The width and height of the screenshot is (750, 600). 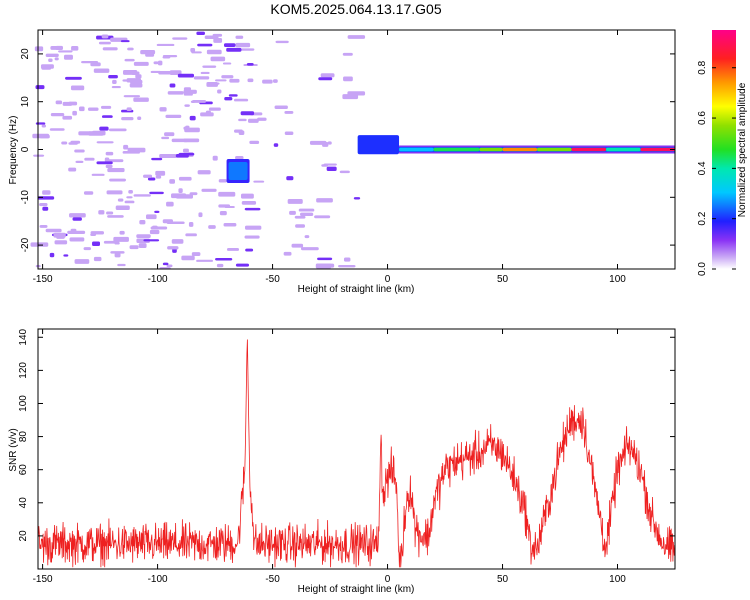 What do you see at coordinates (742, 149) in the screenshot?
I see `colorbar-label: Normalized spectral amplitude` at bounding box center [742, 149].